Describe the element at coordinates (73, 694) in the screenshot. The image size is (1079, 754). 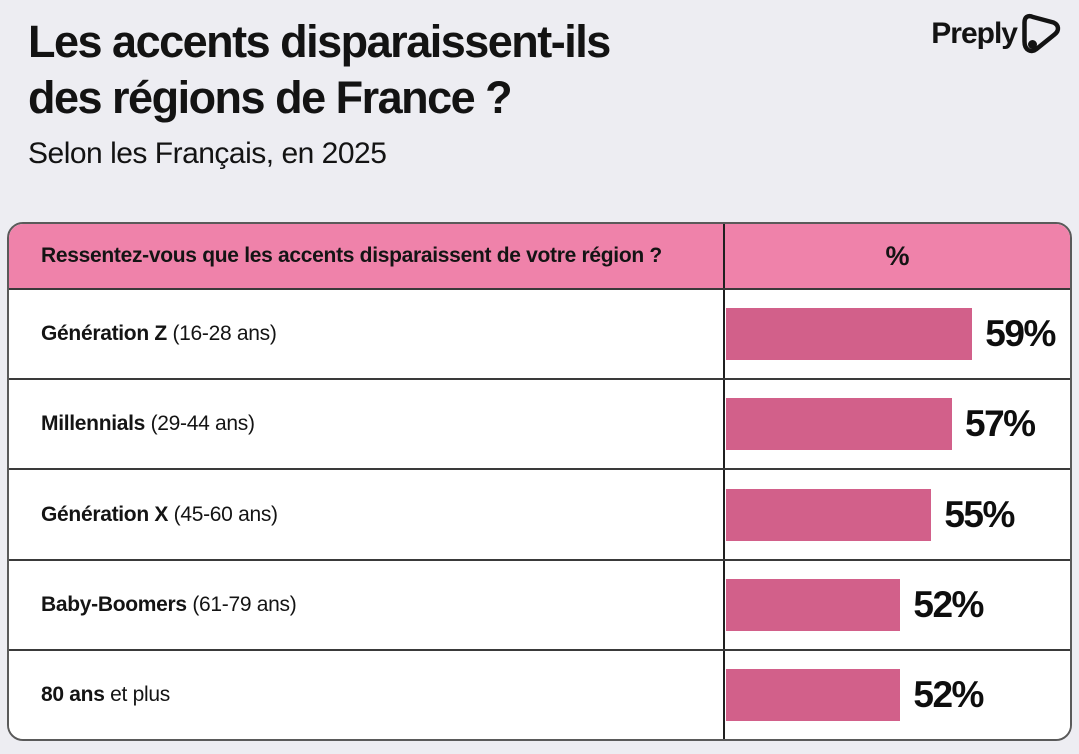
I see `row-label-group: 80 ans` at that location.